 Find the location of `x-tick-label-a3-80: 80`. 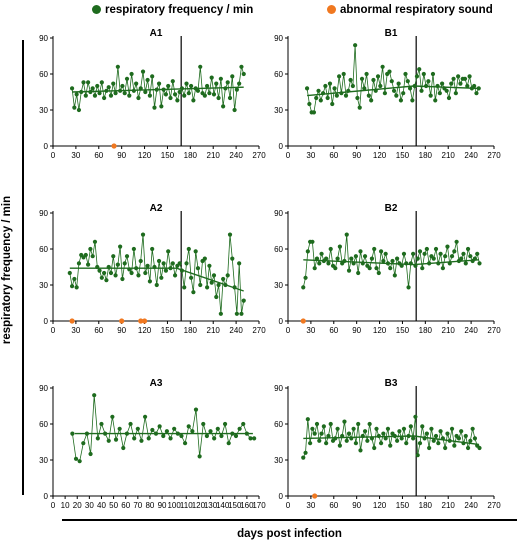

x-tick-label-a3-80: 80 is located at coordinates (149, 505).